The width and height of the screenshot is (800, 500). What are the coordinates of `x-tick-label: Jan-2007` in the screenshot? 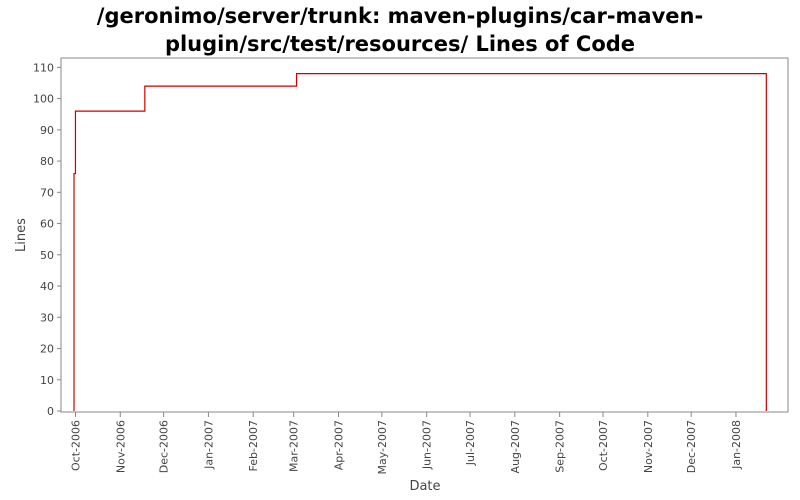 It's located at (208, 445).